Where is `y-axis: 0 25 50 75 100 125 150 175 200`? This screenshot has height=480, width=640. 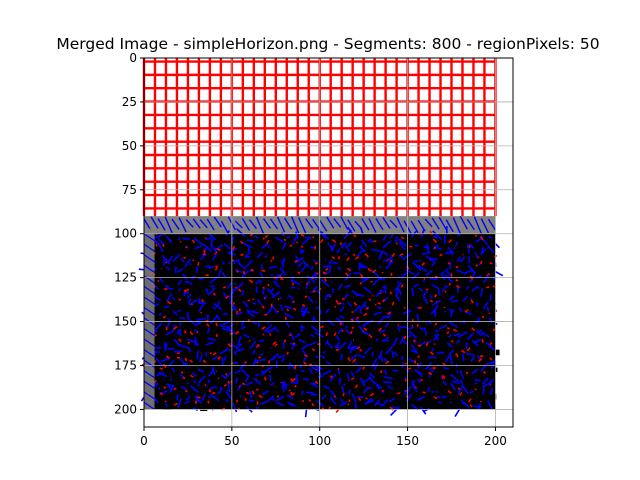
y-axis: 0 25 50 75 100 125 150 175 200 is located at coordinates (129, 233).